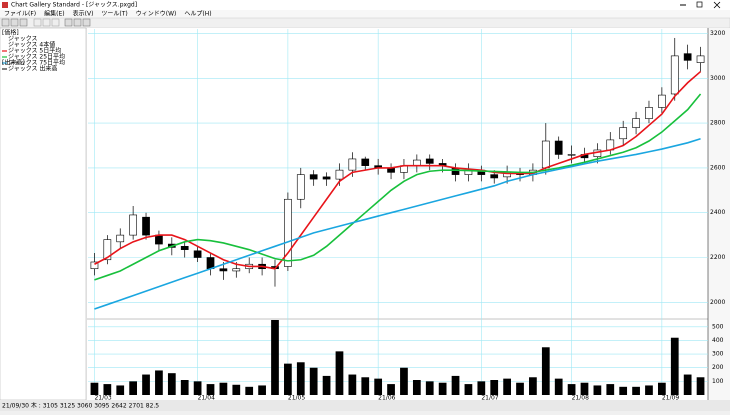 The height and width of the screenshot is (415, 730). I want to click on series-panel, so click(43, 214).